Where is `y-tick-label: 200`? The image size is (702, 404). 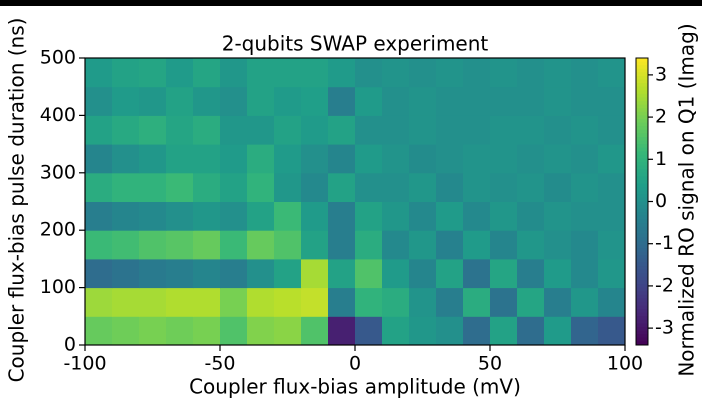 y-tick-label: 200 is located at coordinates (58, 230).